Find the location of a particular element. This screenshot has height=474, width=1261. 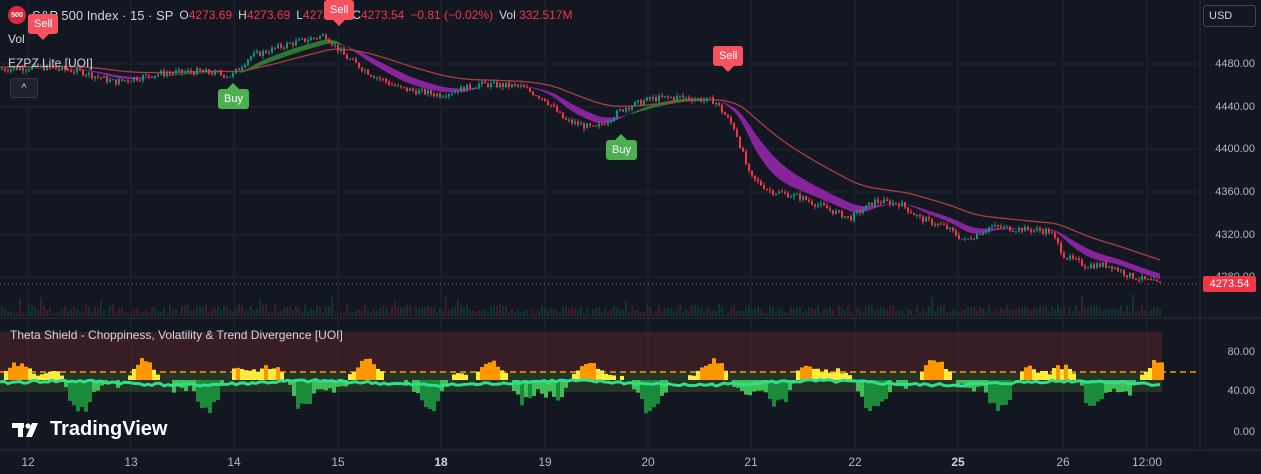

price-axis-label: 4360.00 is located at coordinates (1235, 192).